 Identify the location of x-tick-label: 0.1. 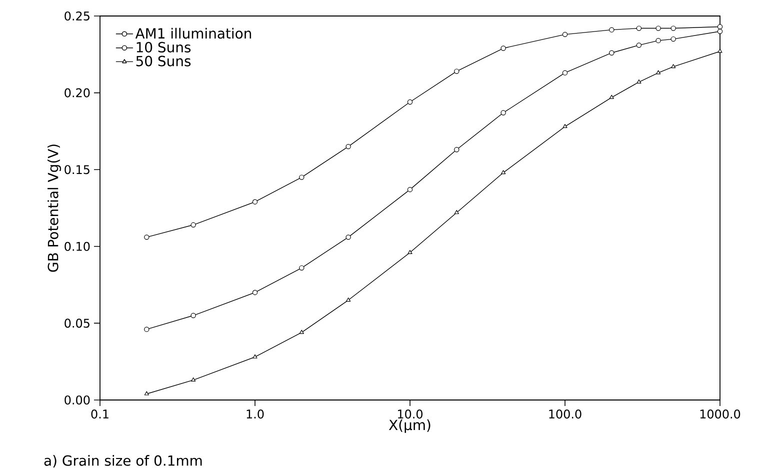
(99, 414).